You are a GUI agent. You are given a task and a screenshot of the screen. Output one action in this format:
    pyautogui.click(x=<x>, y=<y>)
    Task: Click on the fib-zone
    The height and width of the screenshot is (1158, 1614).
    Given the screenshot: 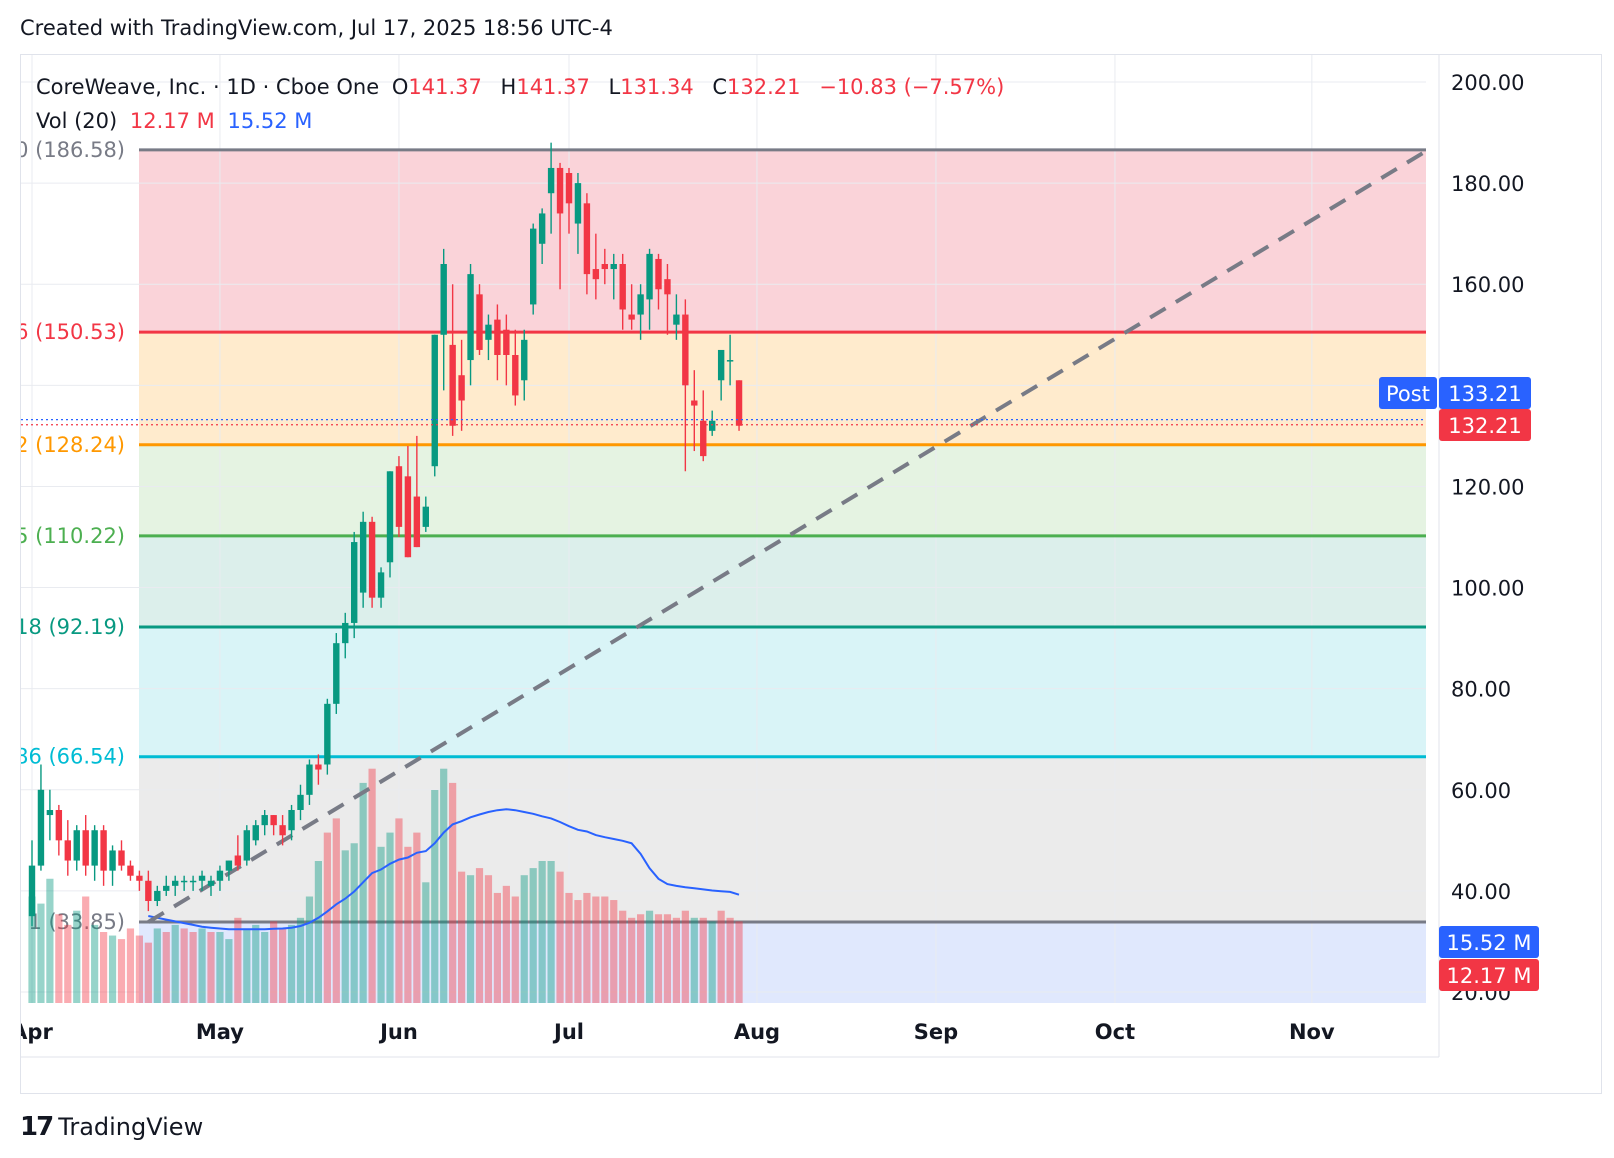 What is the action you would take?
    pyautogui.click(x=782, y=241)
    